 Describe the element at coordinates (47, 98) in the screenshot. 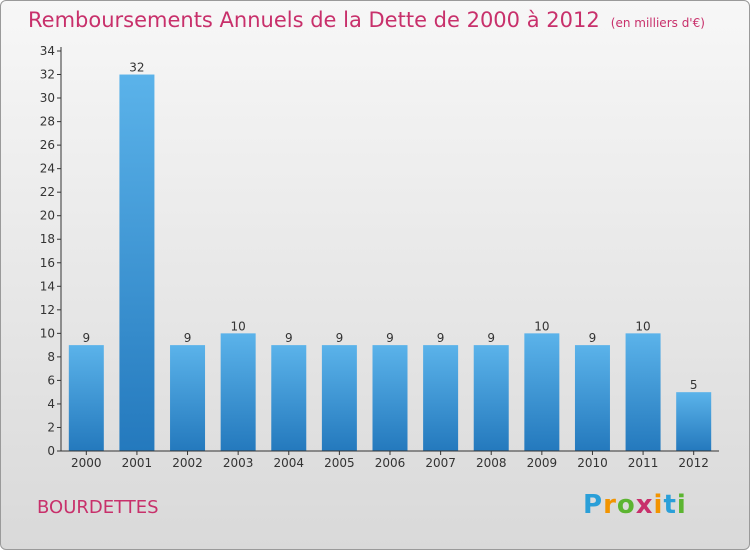

I see `y-tick-label: 30` at that location.